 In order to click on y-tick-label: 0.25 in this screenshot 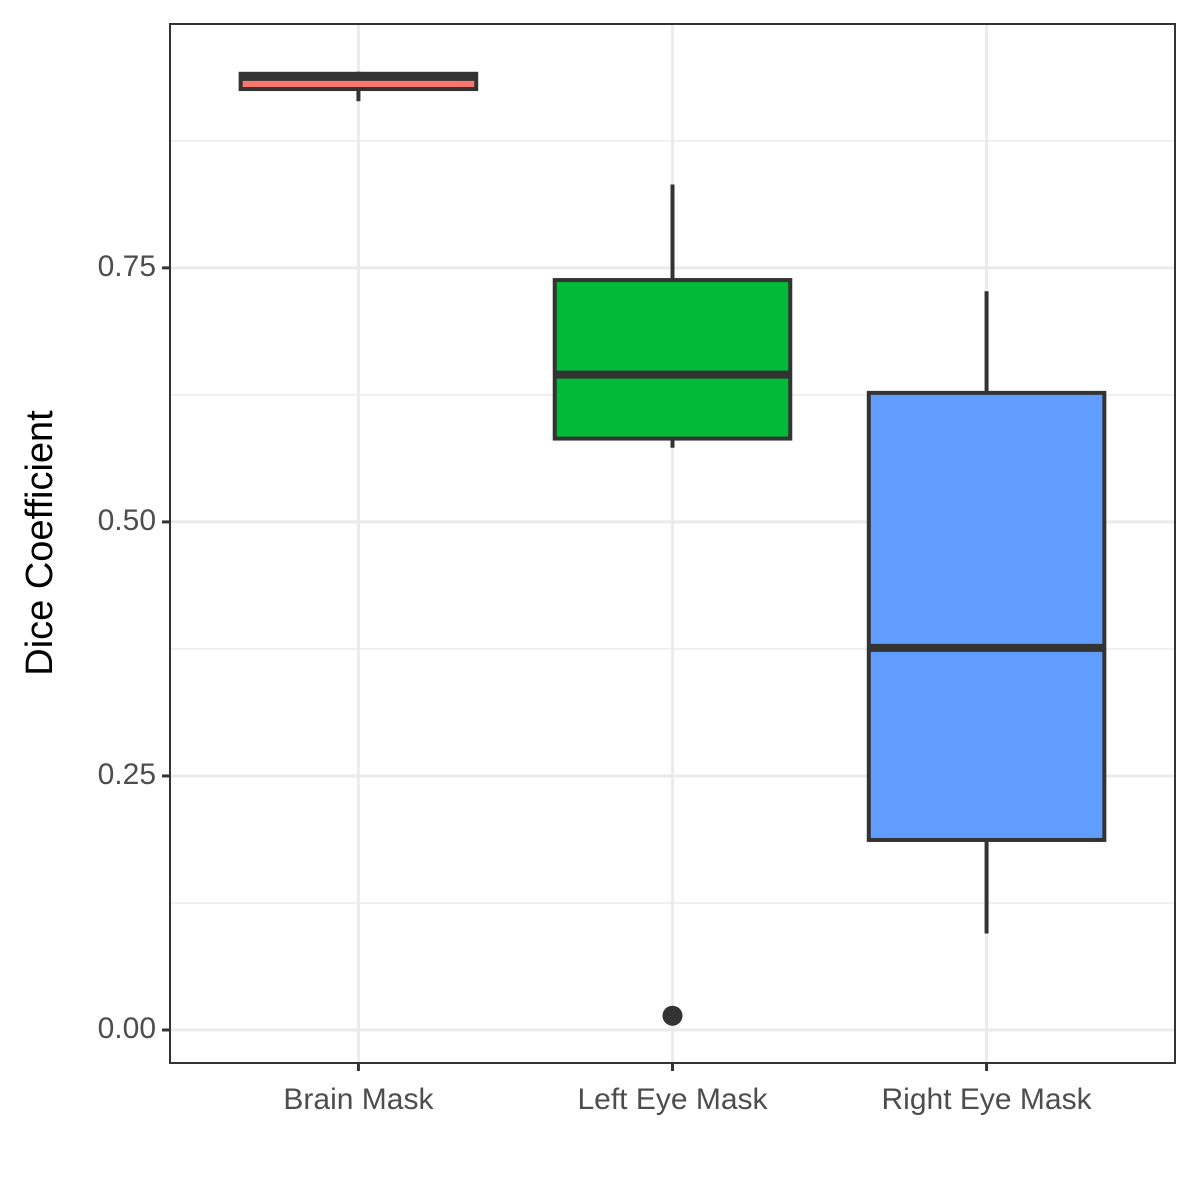, I will do `click(127, 774)`.